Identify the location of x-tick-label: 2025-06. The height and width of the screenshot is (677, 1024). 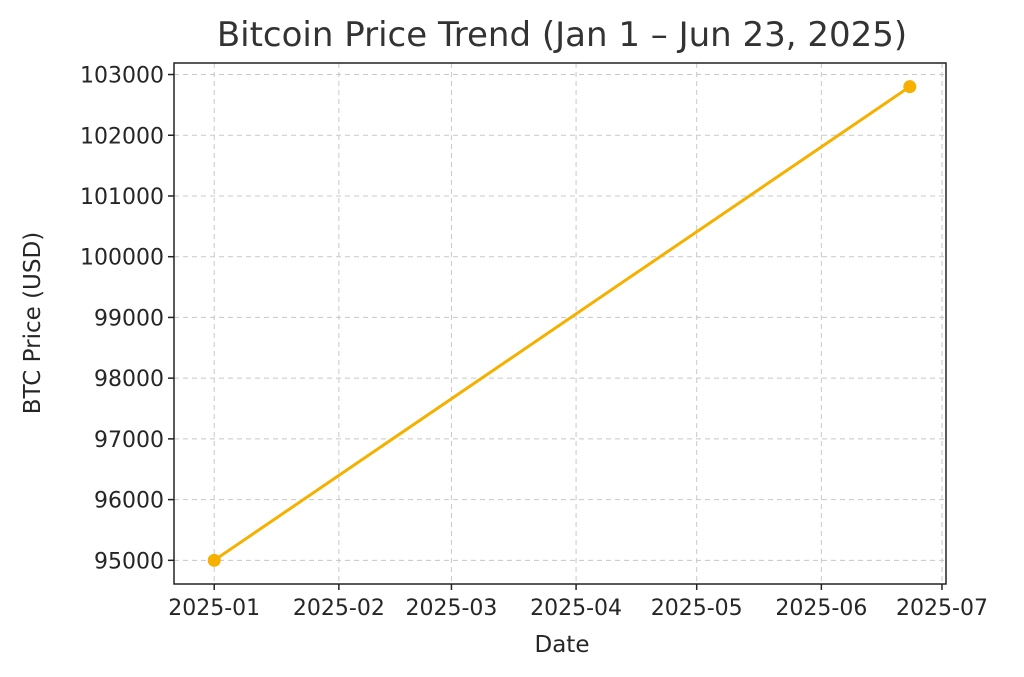
(821, 608).